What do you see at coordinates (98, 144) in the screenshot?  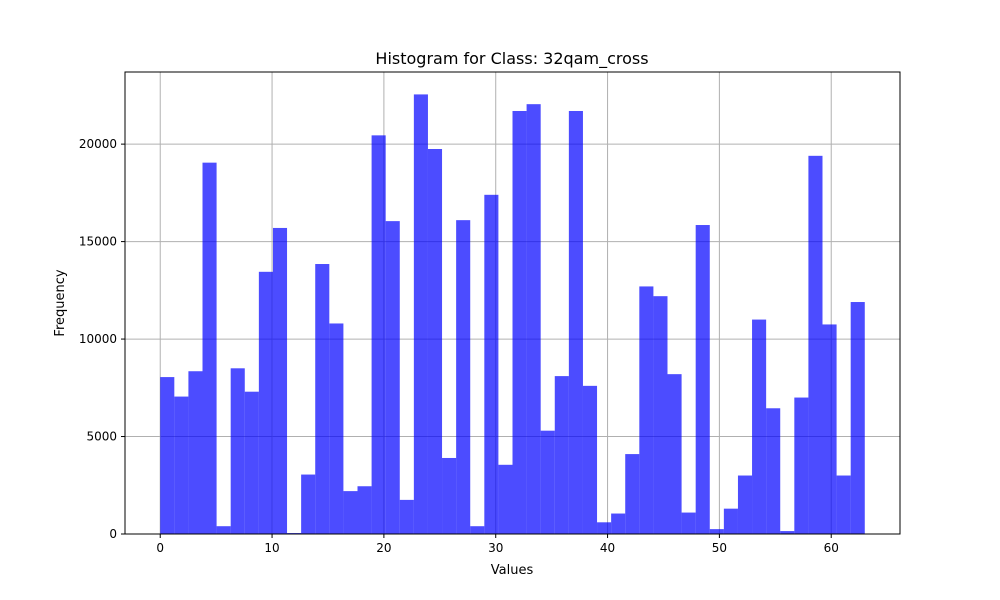 I see `y-tick-label: 20000` at bounding box center [98, 144].